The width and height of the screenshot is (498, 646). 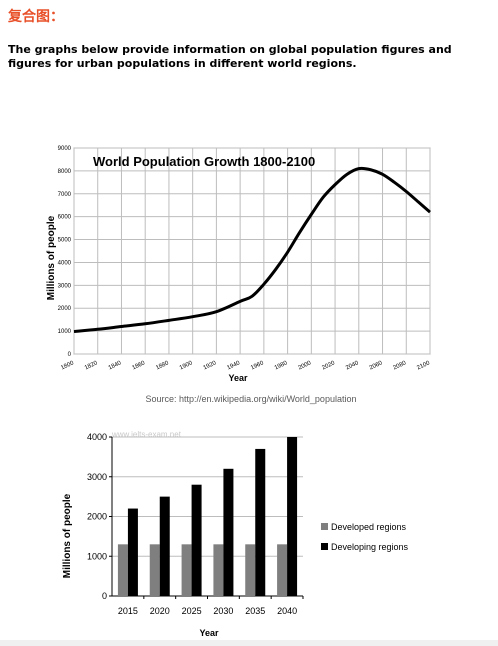 I want to click on page-bottom-strip, so click(x=249, y=643).